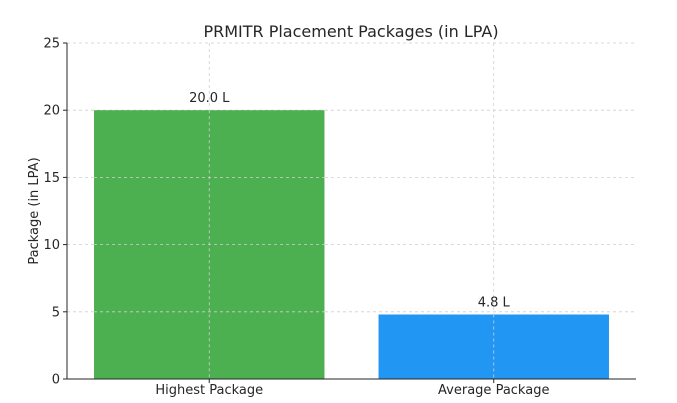 Image resolution: width=677 pixels, height=403 pixels. I want to click on y-tick-label-2: 10, so click(51, 245).